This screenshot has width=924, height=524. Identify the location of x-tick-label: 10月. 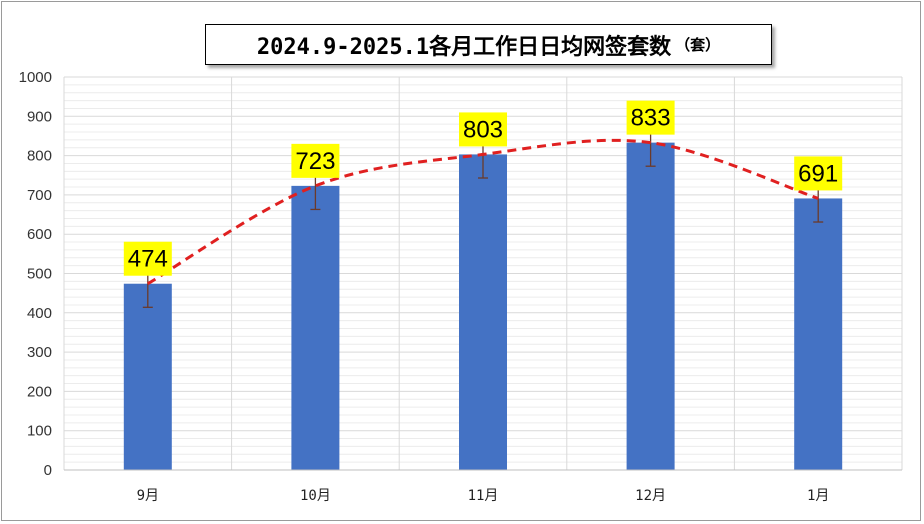
(315, 496).